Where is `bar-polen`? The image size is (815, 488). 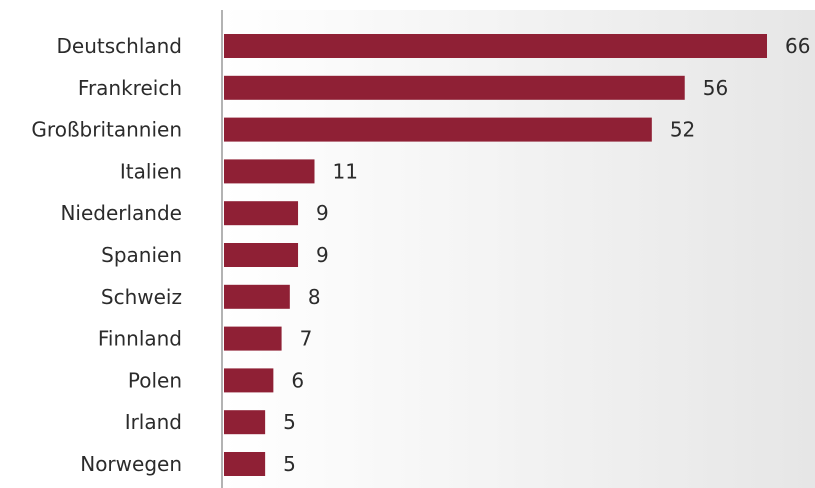 bar-polen is located at coordinates (249, 380).